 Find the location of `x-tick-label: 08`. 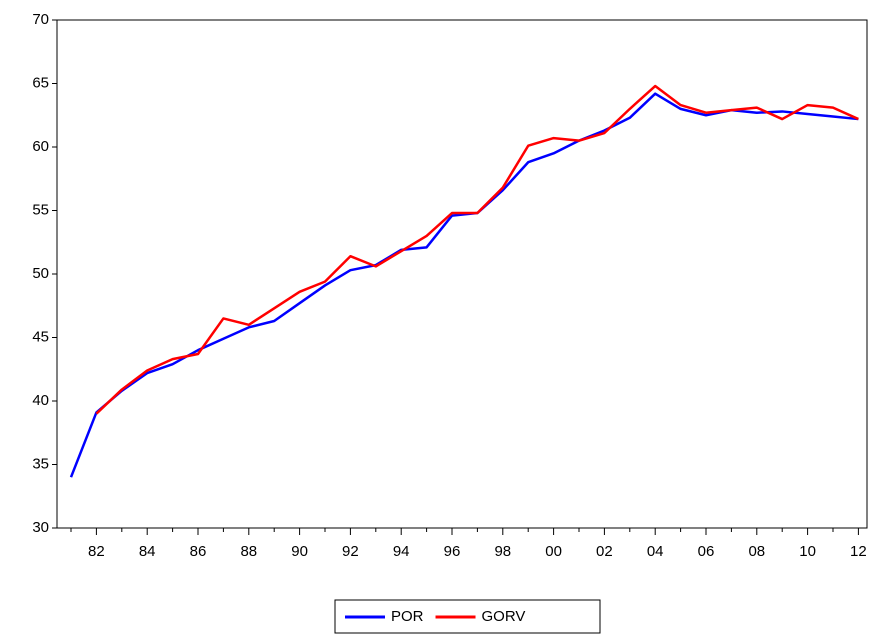

x-tick-label: 08 is located at coordinates (756, 551).